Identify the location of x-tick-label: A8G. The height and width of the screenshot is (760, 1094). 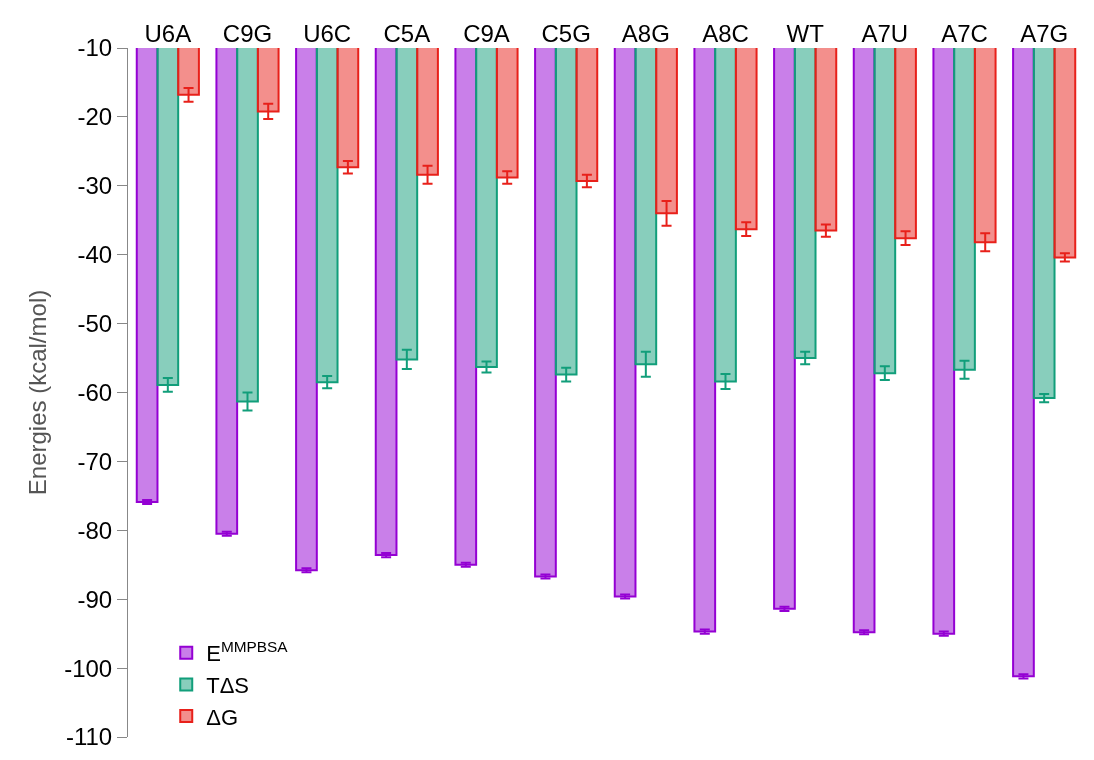
(645, 34).